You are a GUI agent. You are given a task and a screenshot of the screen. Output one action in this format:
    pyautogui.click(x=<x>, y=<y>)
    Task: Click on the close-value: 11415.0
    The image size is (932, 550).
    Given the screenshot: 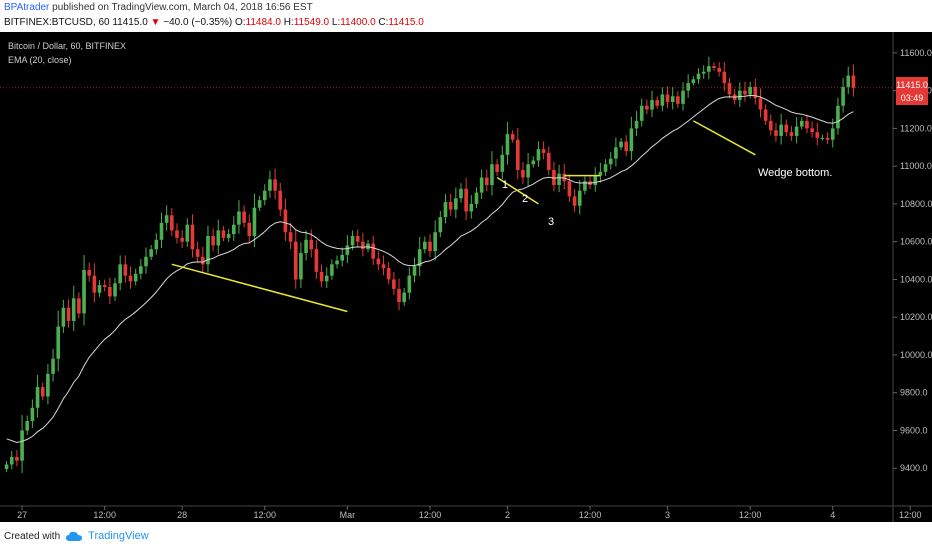 What is the action you would take?
    pyautogui.click(x=406, y=22)
    